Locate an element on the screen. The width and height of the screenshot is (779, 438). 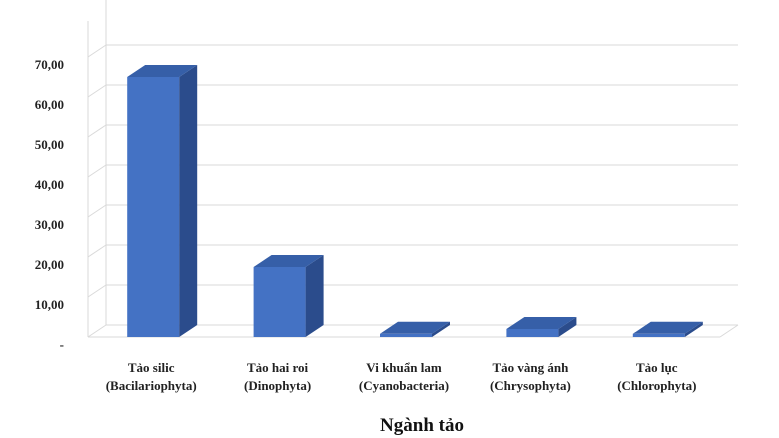
category-label: (Chrysophyta) is located at coordinates (530, 385).